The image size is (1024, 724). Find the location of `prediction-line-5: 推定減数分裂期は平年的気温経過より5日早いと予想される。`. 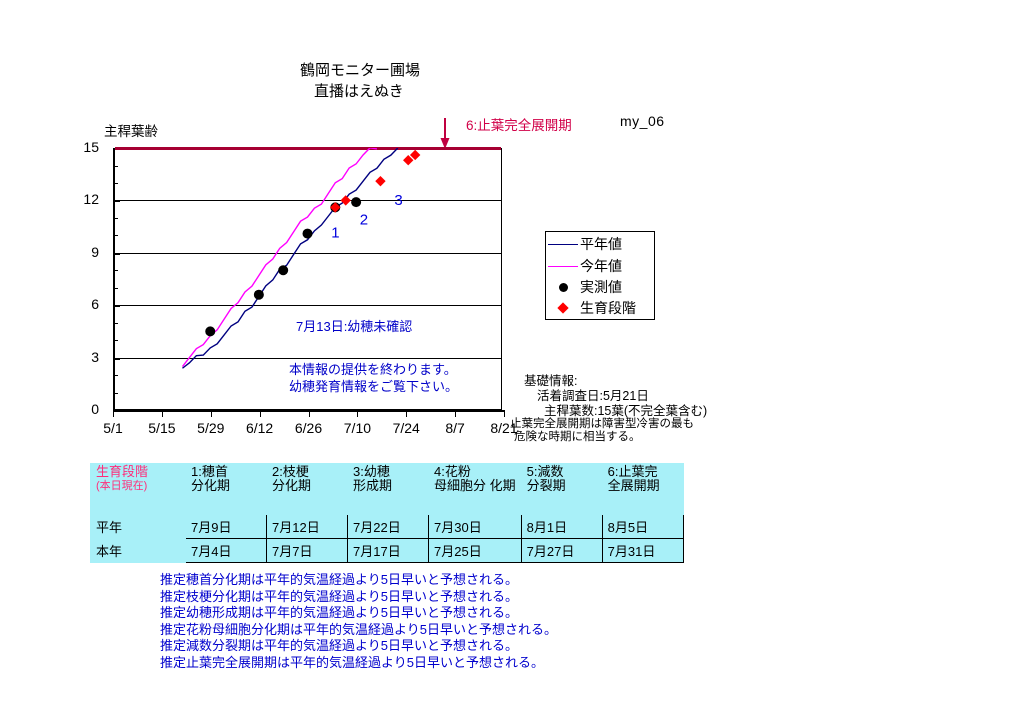

prediction-line-5: 推定減数分裂期は平年的気温経過より5日早いと予想される。 is located at coordinates (339, 645).